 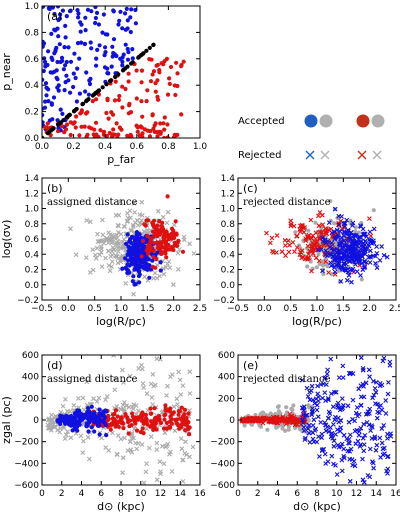 What do you see at coordinates (30, 399) in the screenshot?
I see `ytick-label-d-4: 200` at bounding box center [30, 399].